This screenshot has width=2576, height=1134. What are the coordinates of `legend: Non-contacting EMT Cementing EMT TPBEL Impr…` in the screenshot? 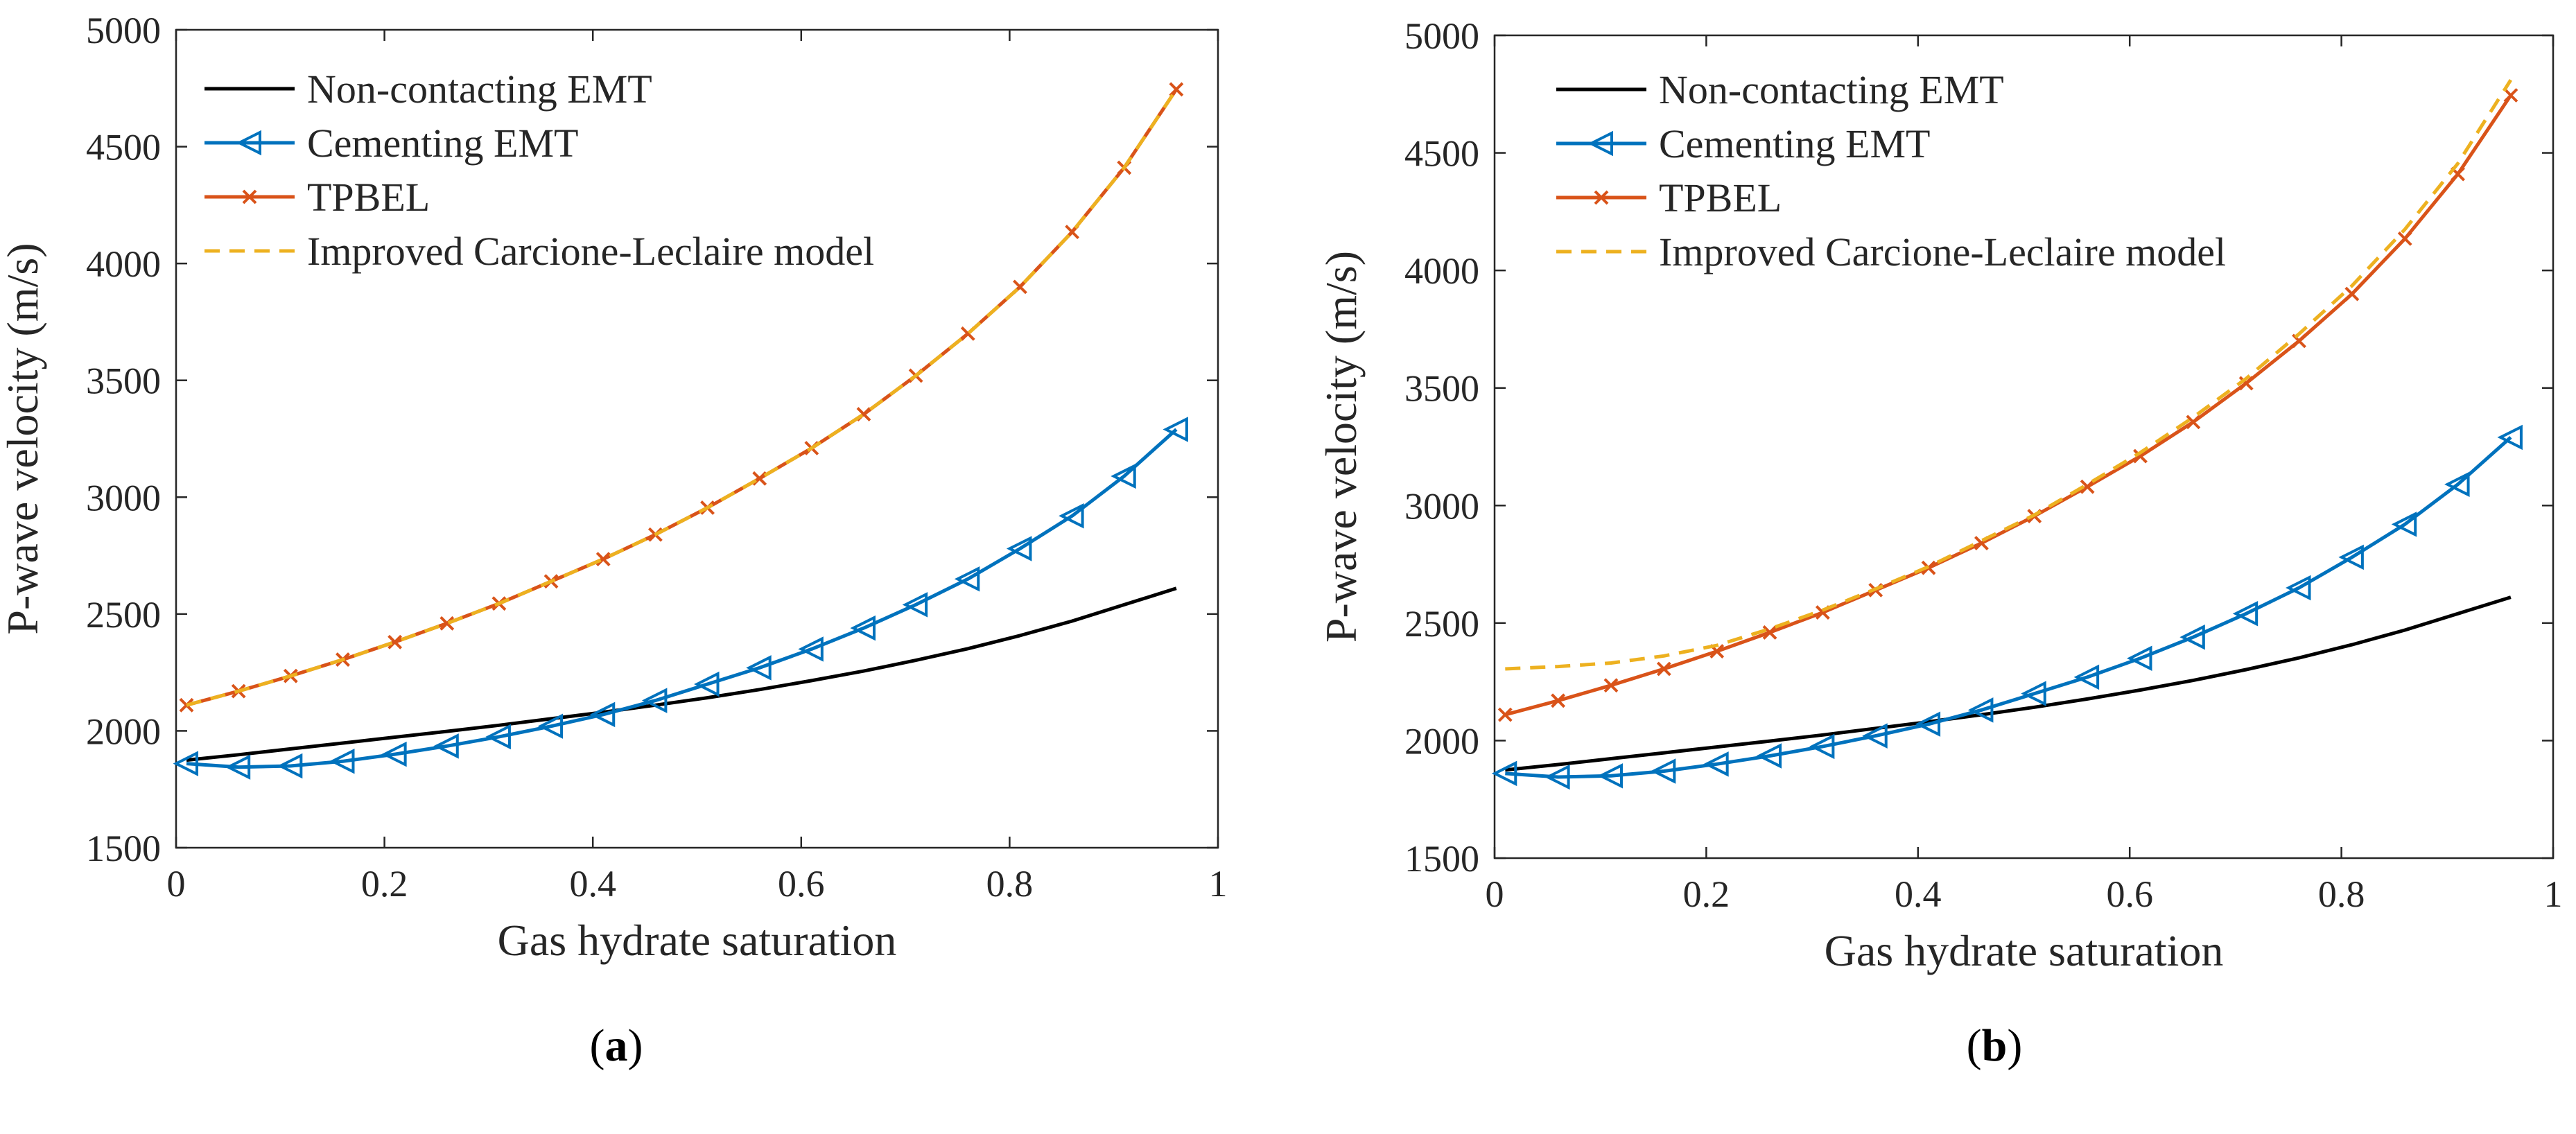 It's located at (539, 170).